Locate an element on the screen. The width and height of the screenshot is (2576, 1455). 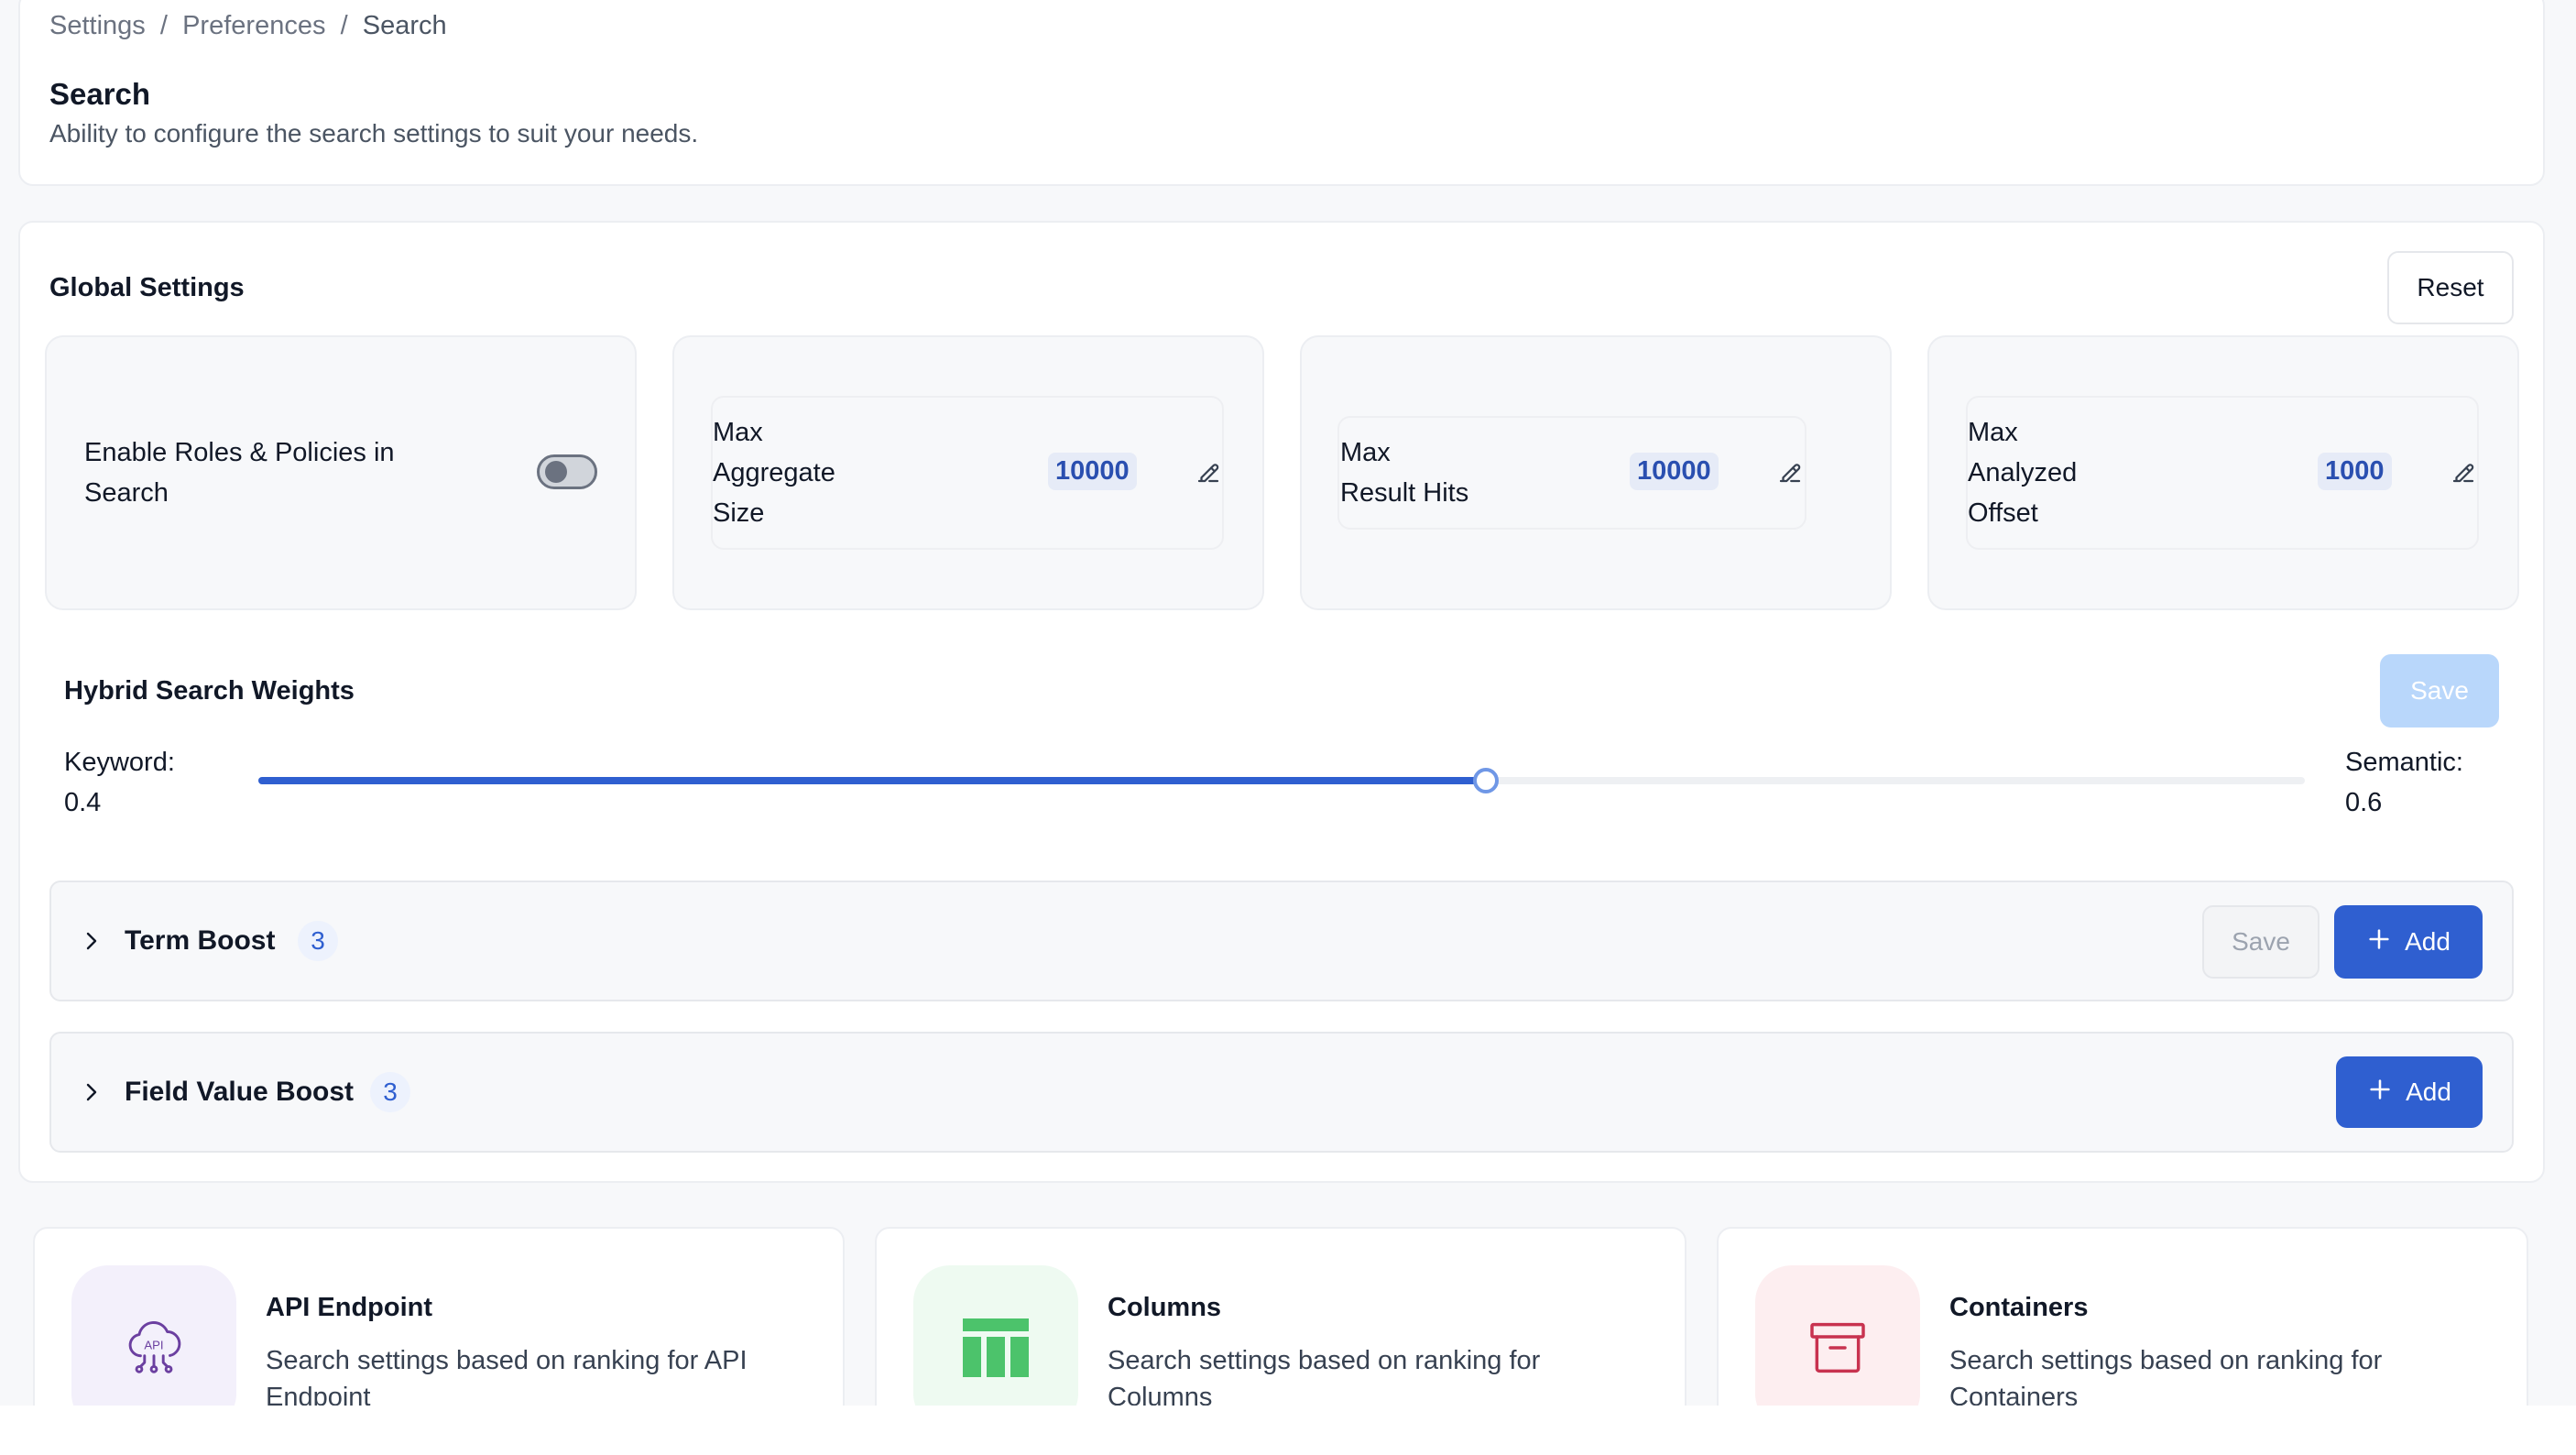
keyword-label: Keyword: is located at coordinates (119, 762).